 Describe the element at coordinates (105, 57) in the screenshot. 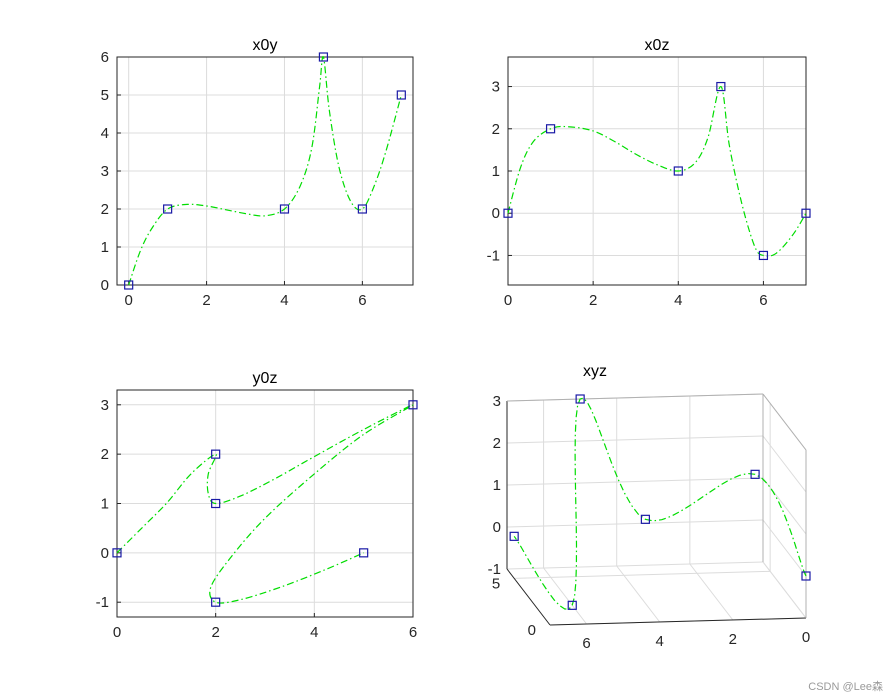

I see `y-tick-label: 6` at that location.